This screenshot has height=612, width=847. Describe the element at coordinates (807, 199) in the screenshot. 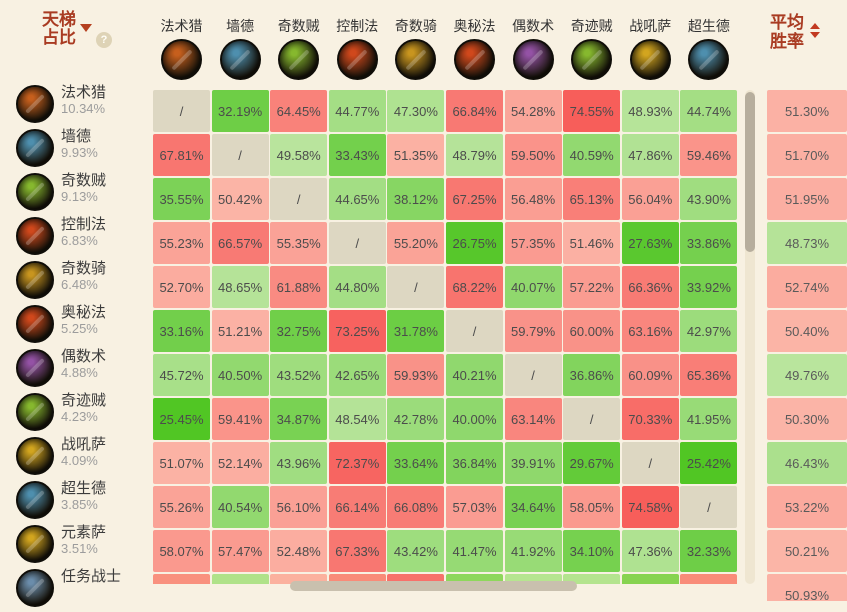

I see `average-winrate-cell: 51.95%` at that location.